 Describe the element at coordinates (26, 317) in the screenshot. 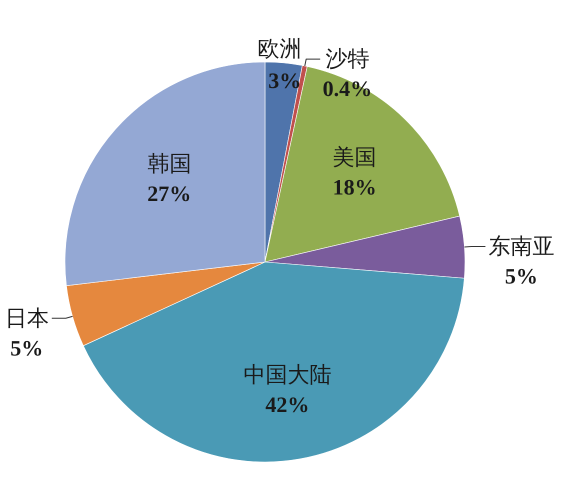

I see `slice-label: 日本` at that location.